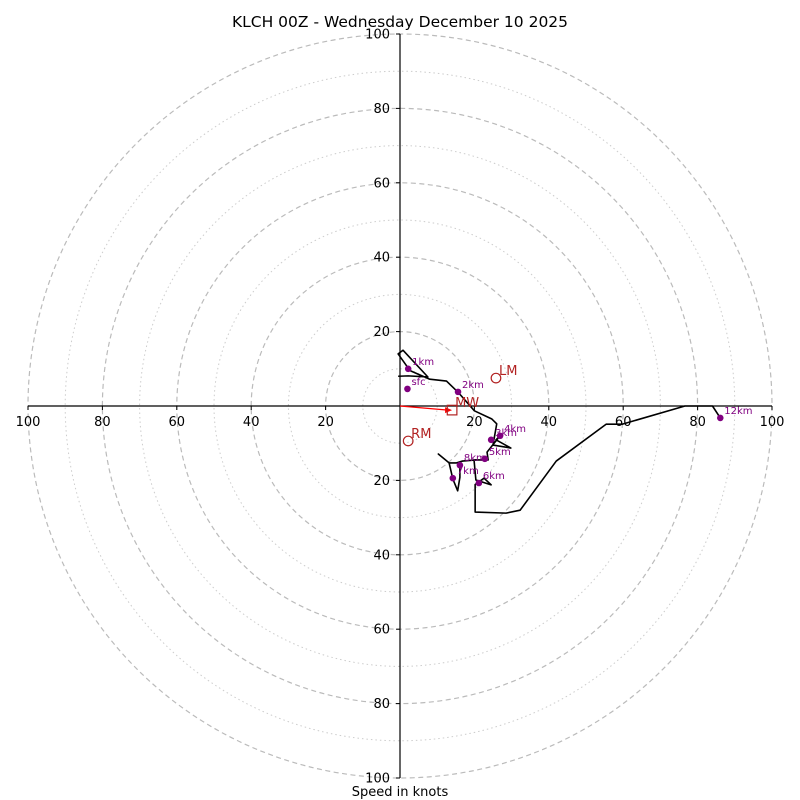 Image resolution: width=800 pixels, height=800 pixels. Describe the element at coordinates (479, 483) in the screenshot. I see `height-marker-6km` at that location.